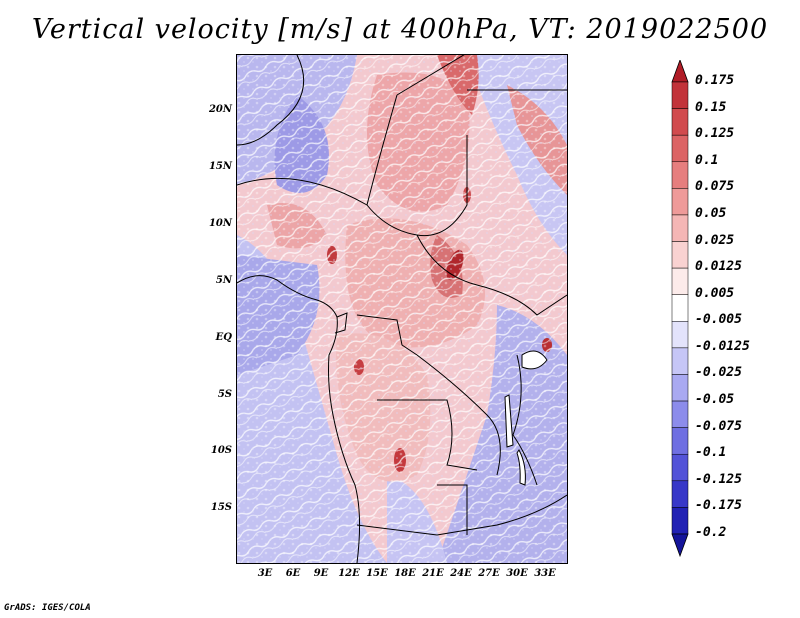 This screenshot has width=800, height=618. I want to click on lon-tick-label: 12E, so click(349, 573).